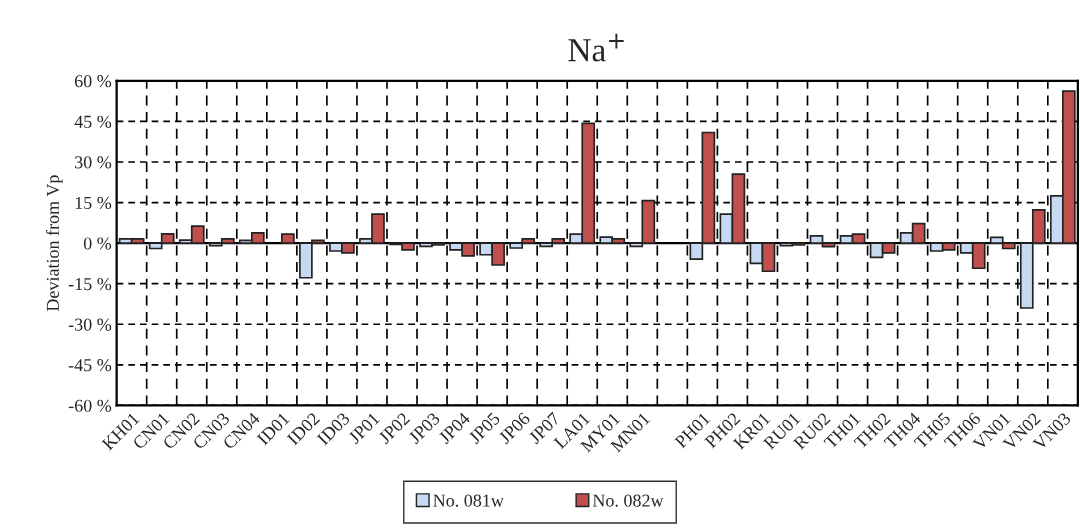 The height and width of the screenshot is (532, 1080). I want to click on y-tick-label: -30 %, so click(90, 324).